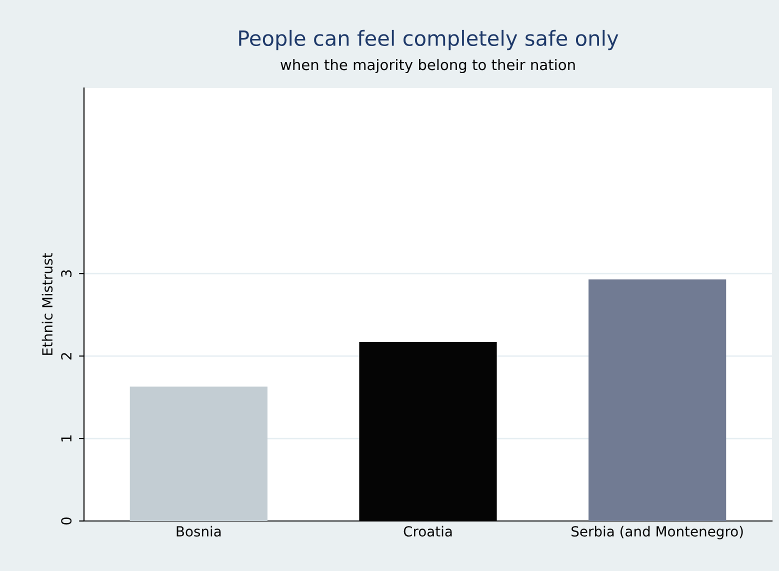 The height and width of the screenshot is (571, 779). Describe the element at coordinates (66, 521) in the screenshot. I see `y-tick-label: 0` at that location.